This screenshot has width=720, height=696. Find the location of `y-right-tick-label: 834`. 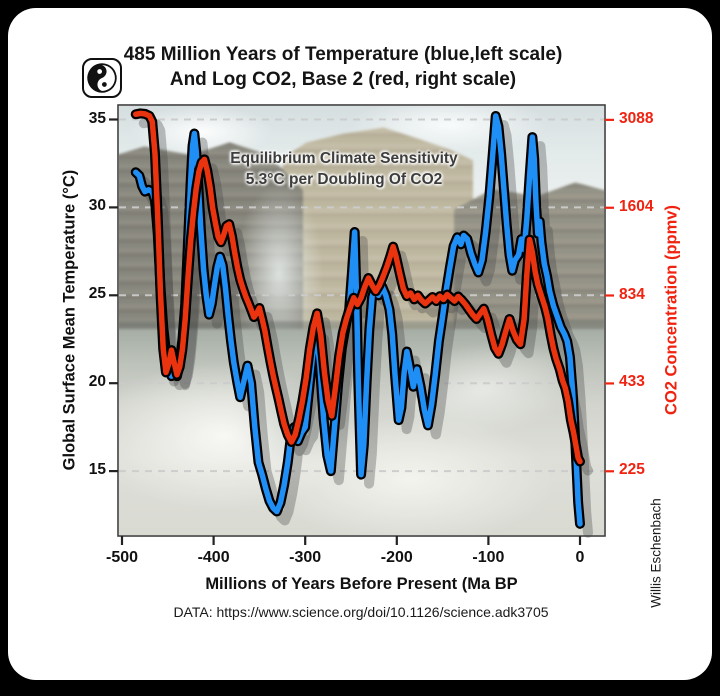

y-right-tick-label: 834 is located at coordinates (632, 294).